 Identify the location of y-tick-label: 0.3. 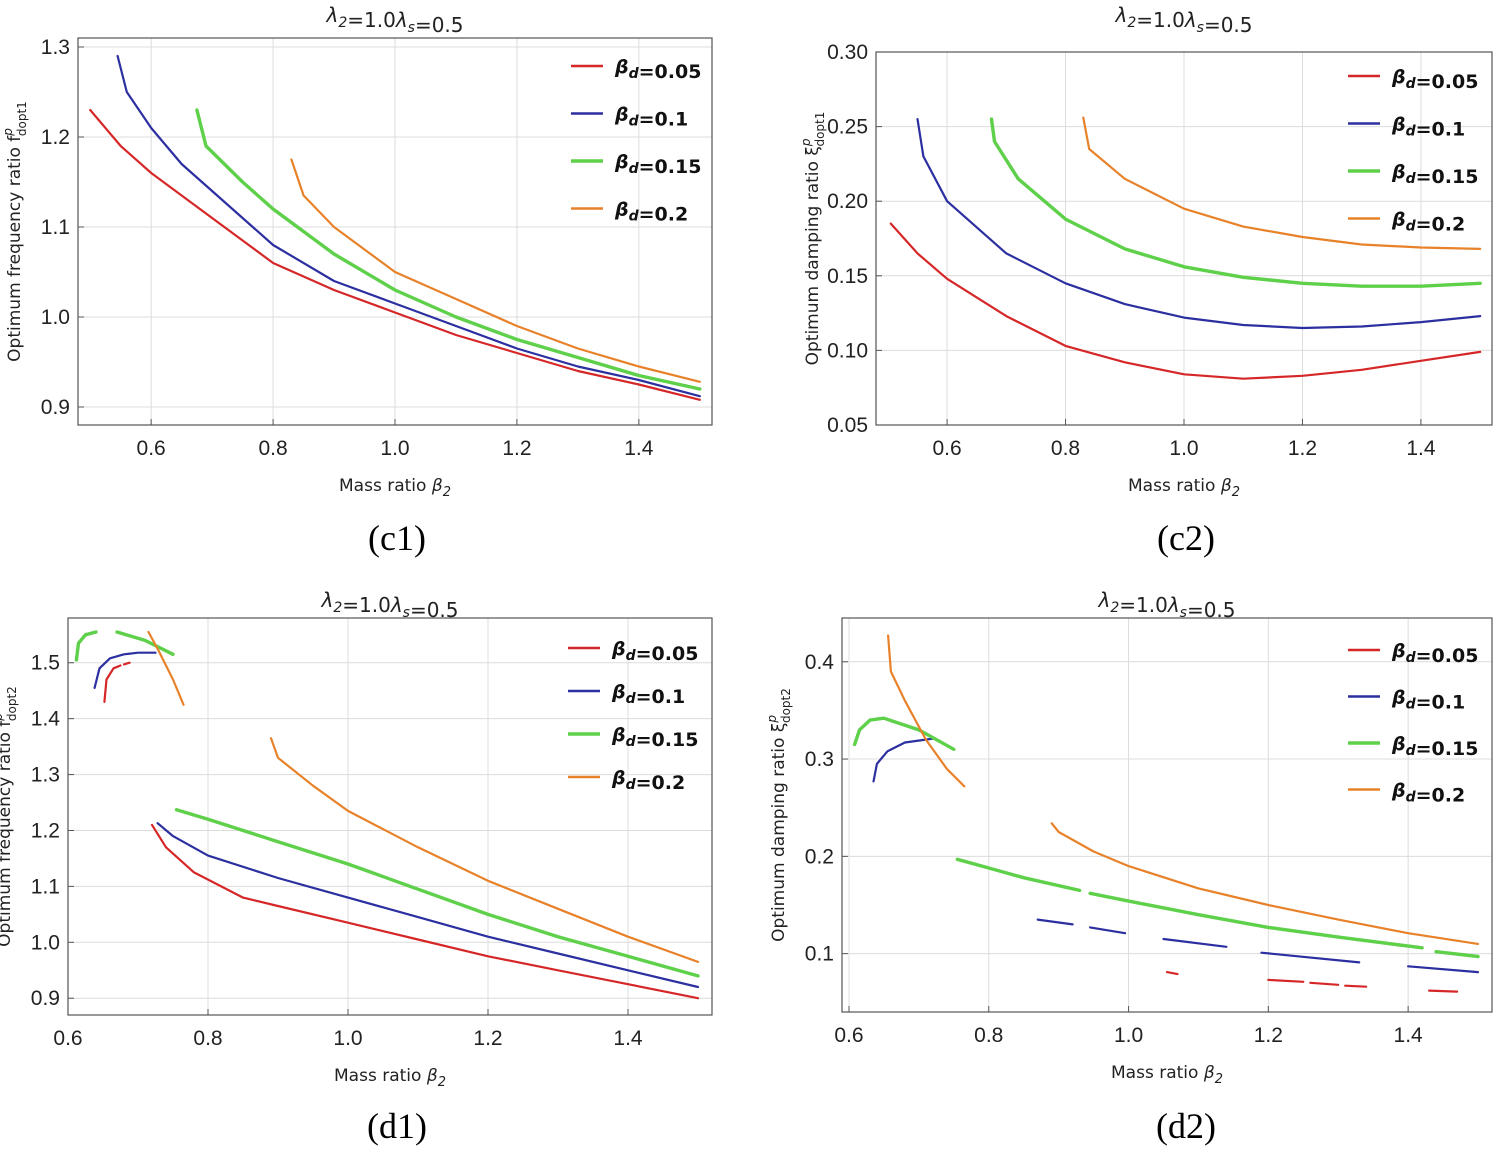
(819, 759).